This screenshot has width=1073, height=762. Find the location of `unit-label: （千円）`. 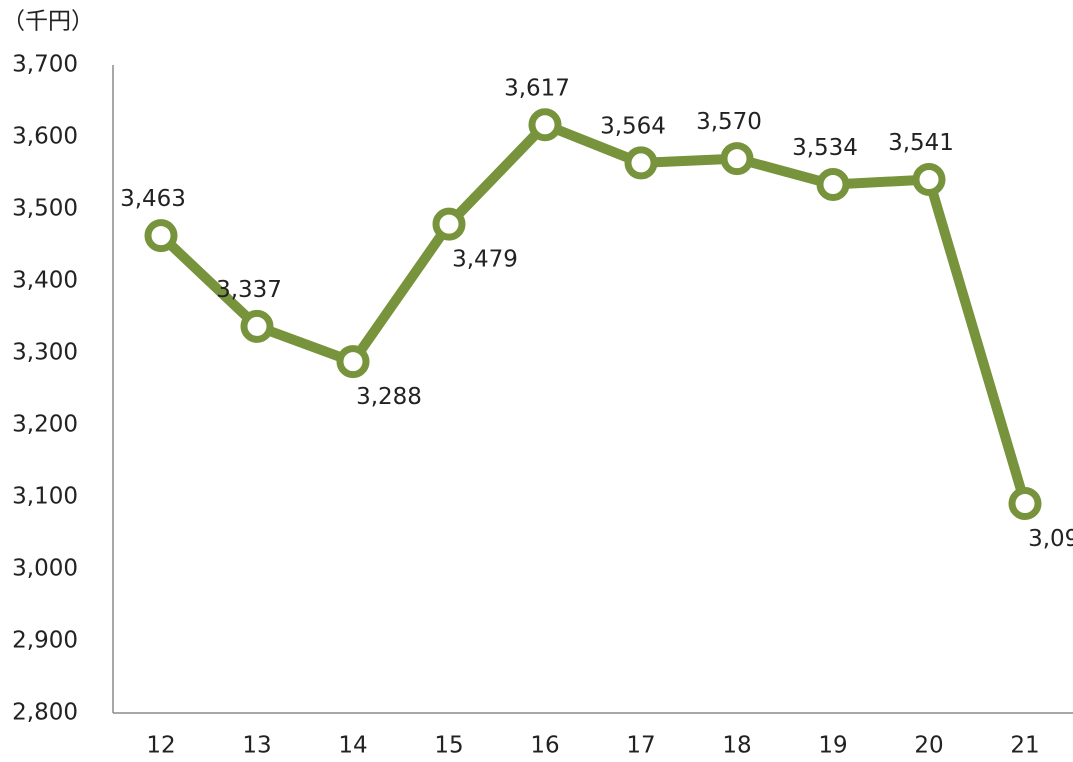

unit-label: （千円） is located at coordinates (48, 22).